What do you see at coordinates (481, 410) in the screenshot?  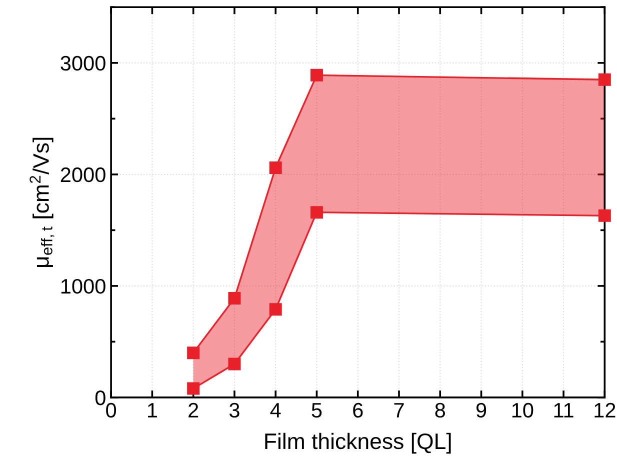 I see `x-tick-label: 9` at bounding box center [481, 410].